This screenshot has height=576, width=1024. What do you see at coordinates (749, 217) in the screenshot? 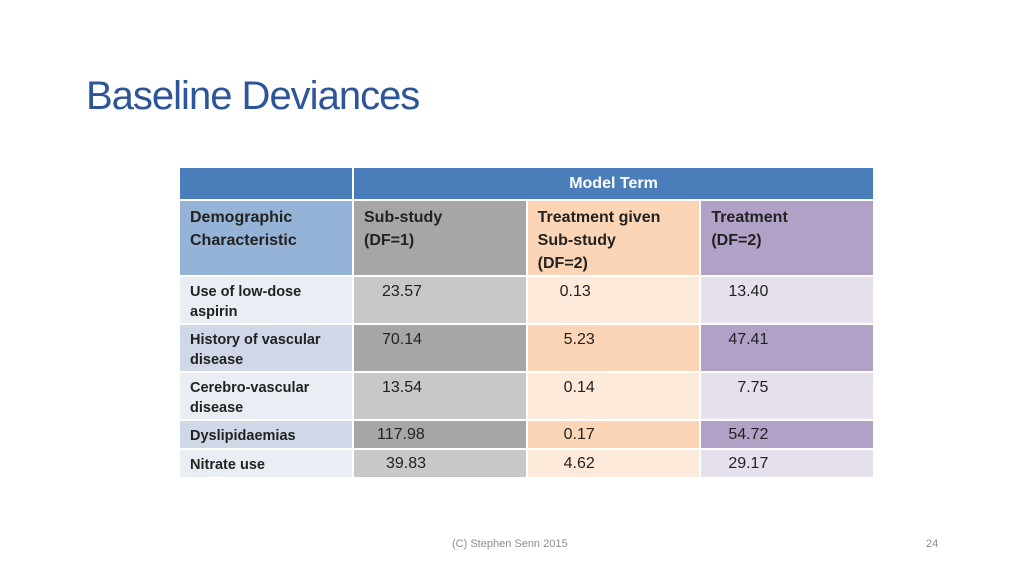
I see `col-header-treatment-line1: Treatment` at bounding box center [749, 217].